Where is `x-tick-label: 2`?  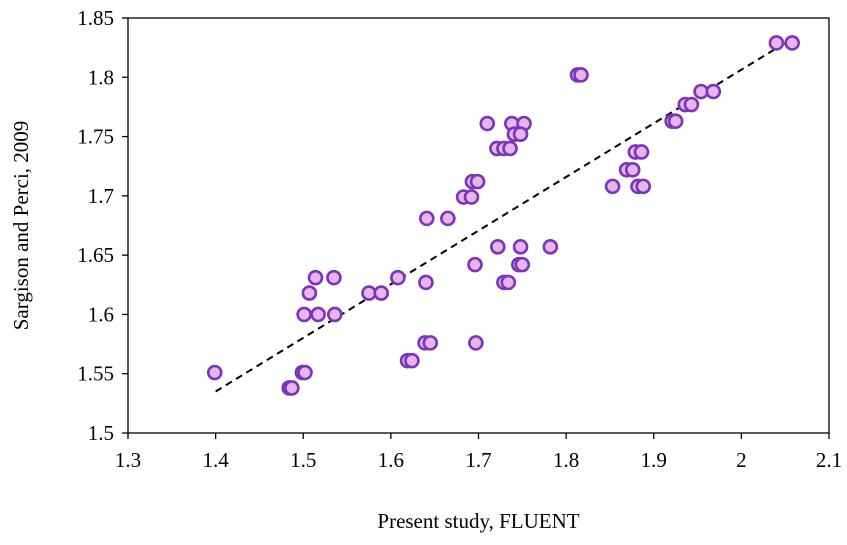
x-tick-label: 2 is located at coordinates (741, 460).